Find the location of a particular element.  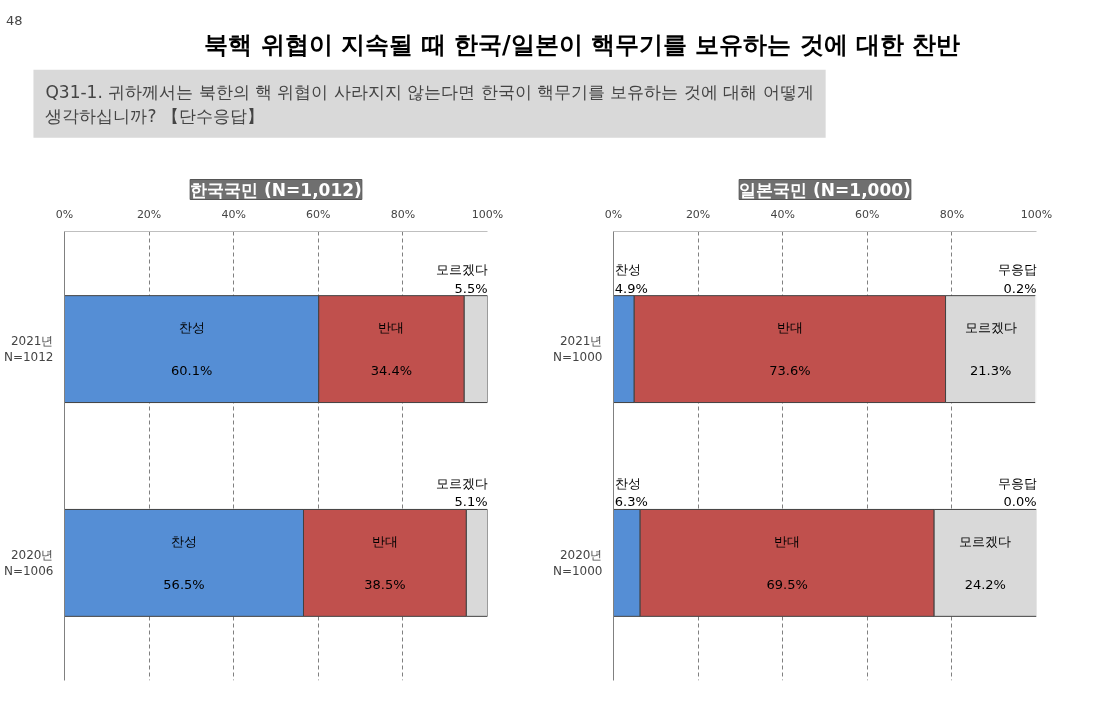

chart-title: 일본국민 (N=1,000) is located at coordinates (825, 189).